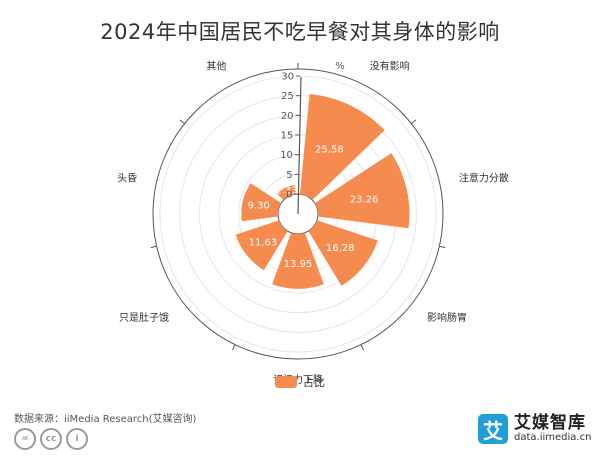 This screenshot has height=465, width=600. I want to click on brand: 艾 艾媒智库 data.iimedia.cn, so click(534, 429).